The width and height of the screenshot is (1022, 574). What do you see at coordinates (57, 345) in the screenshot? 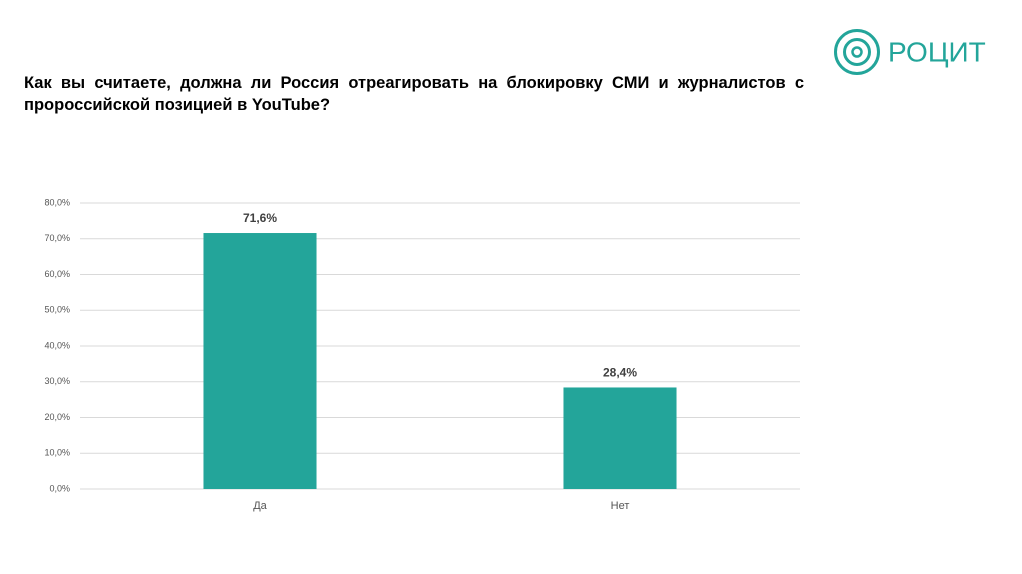
I see `y-tick-label: 40,0%` at bounding box center [57, 345].